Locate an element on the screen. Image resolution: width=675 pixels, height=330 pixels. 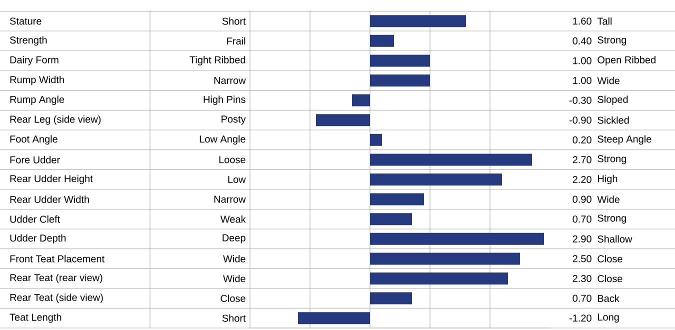
y-tick-label: Fore Udder is located at coordinates (35, 160).